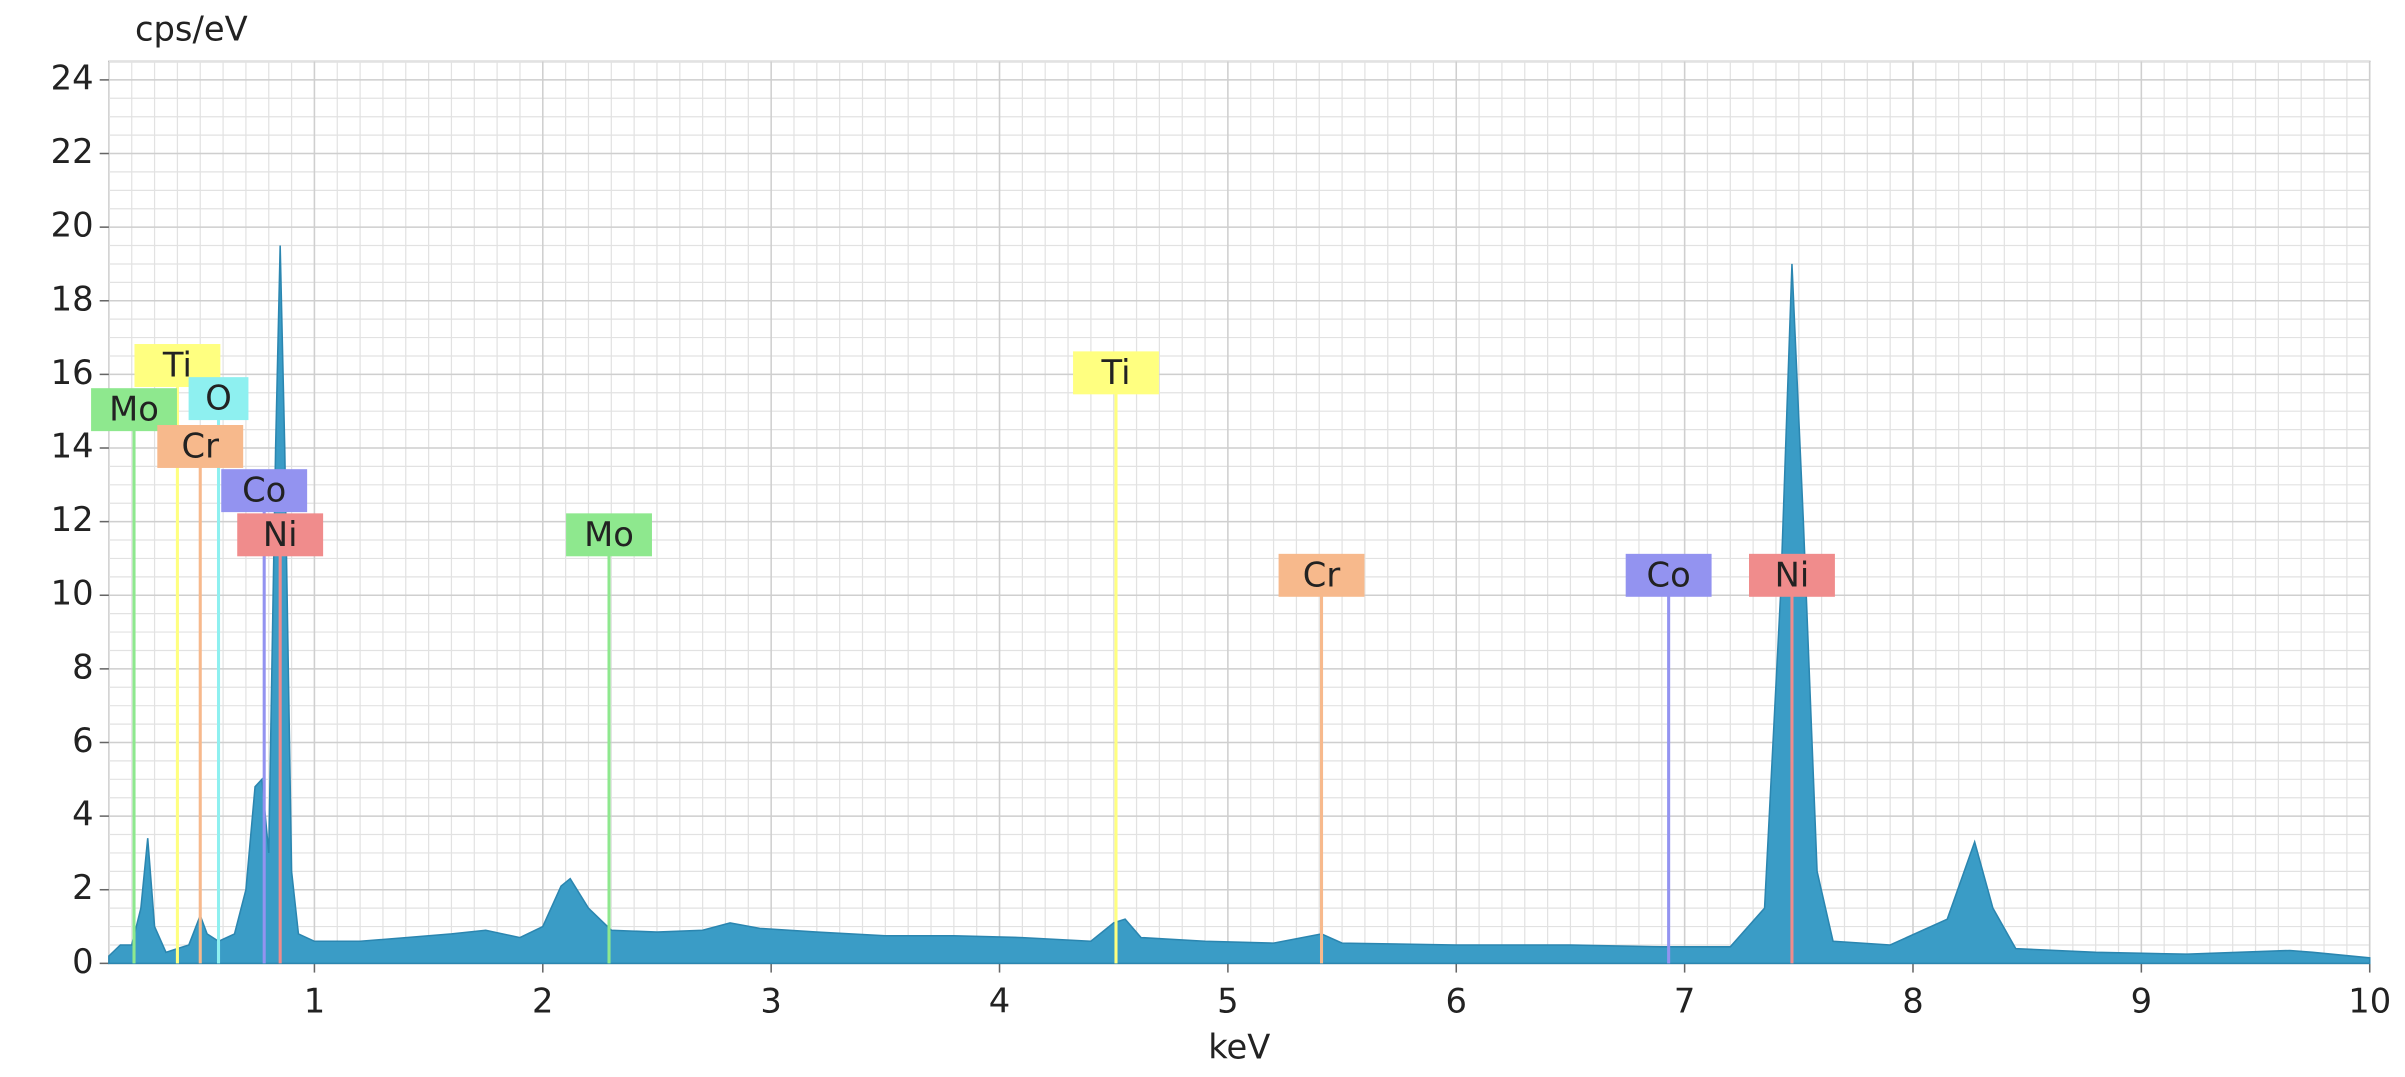 Image resolution: width=2405 pixels, height=1077 pixels. What do you see at coordinates (72, 225) in the screenshot?
I see `y-tick-label: 20` at bounding box center [72, 225].